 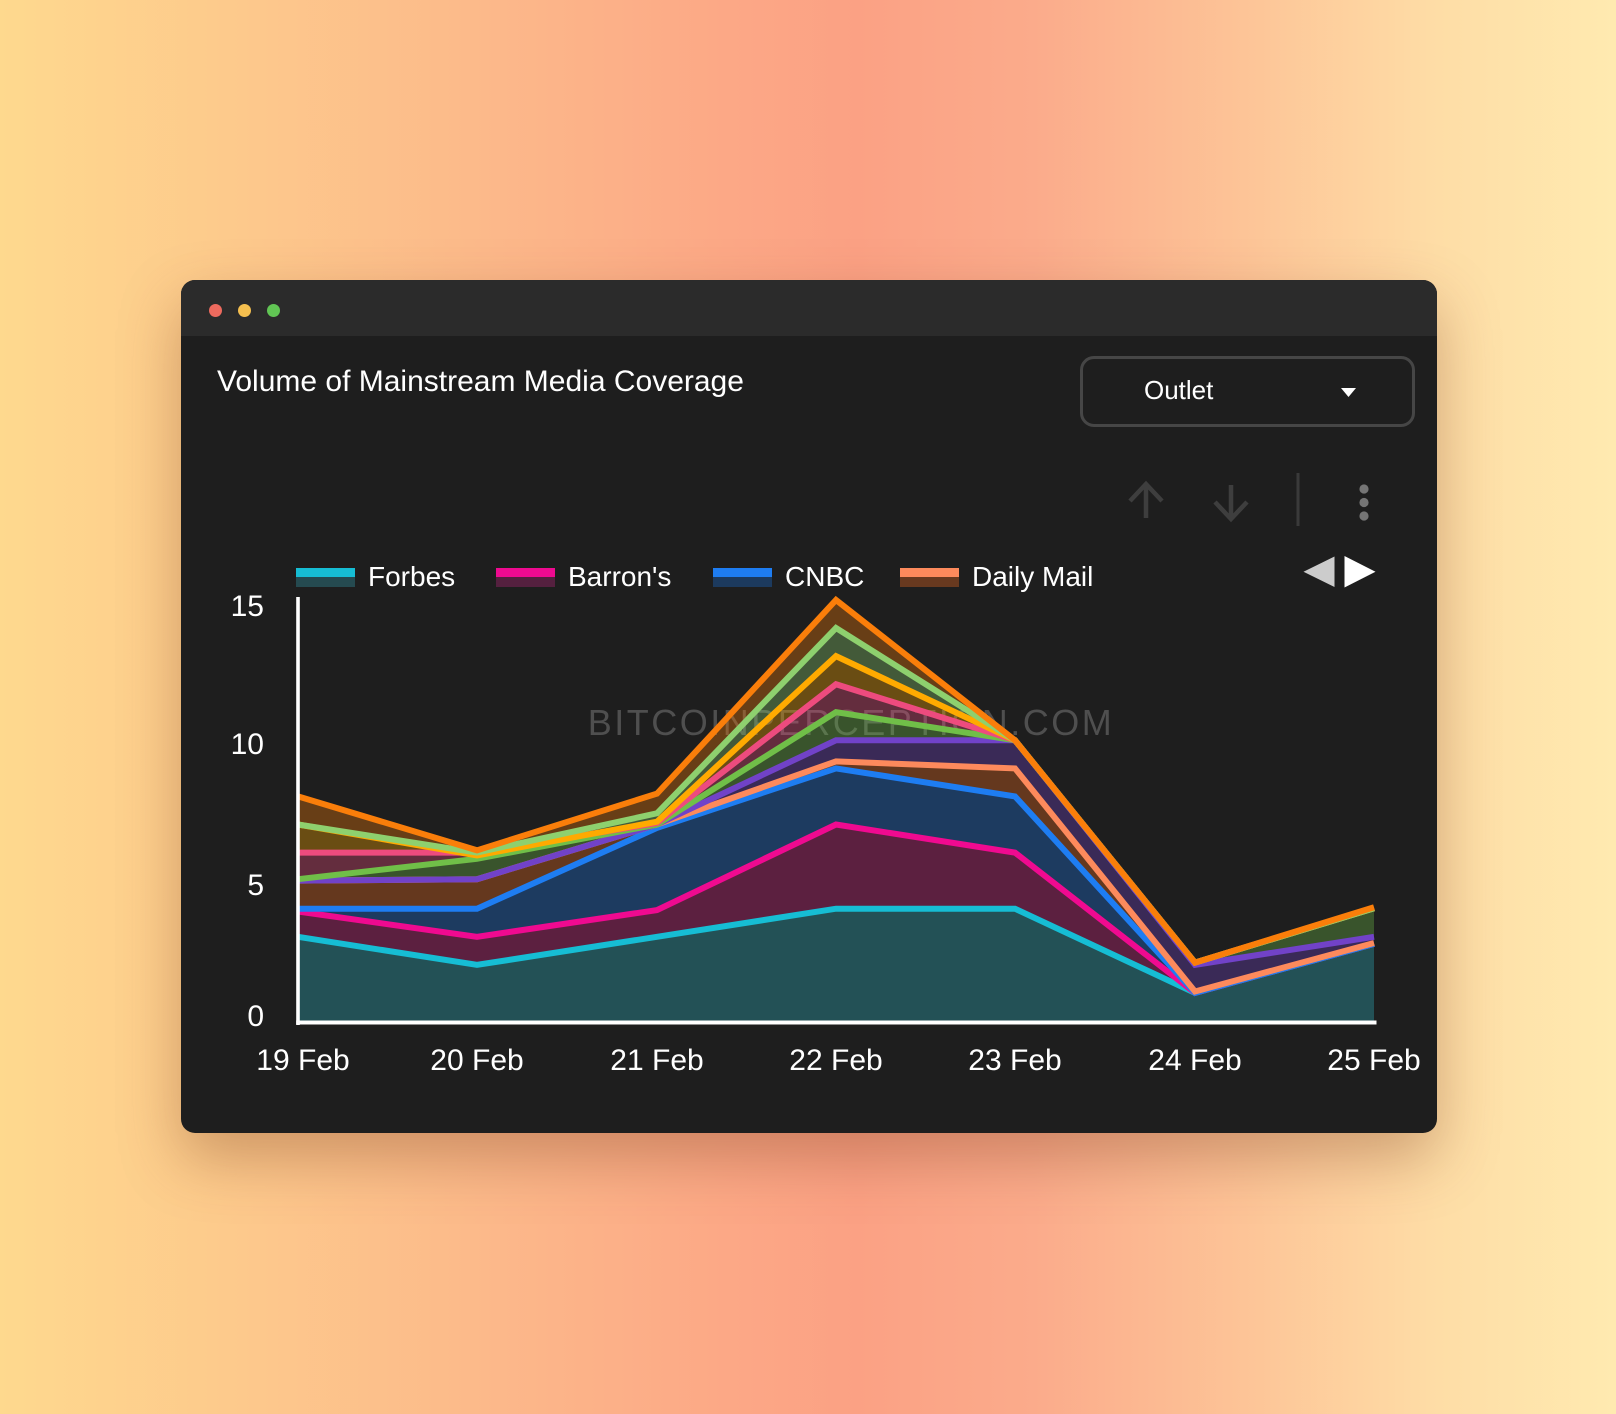 I want to click on svg-text: BITCOINPERCEPTION.COM, so click(x=851, y=722).